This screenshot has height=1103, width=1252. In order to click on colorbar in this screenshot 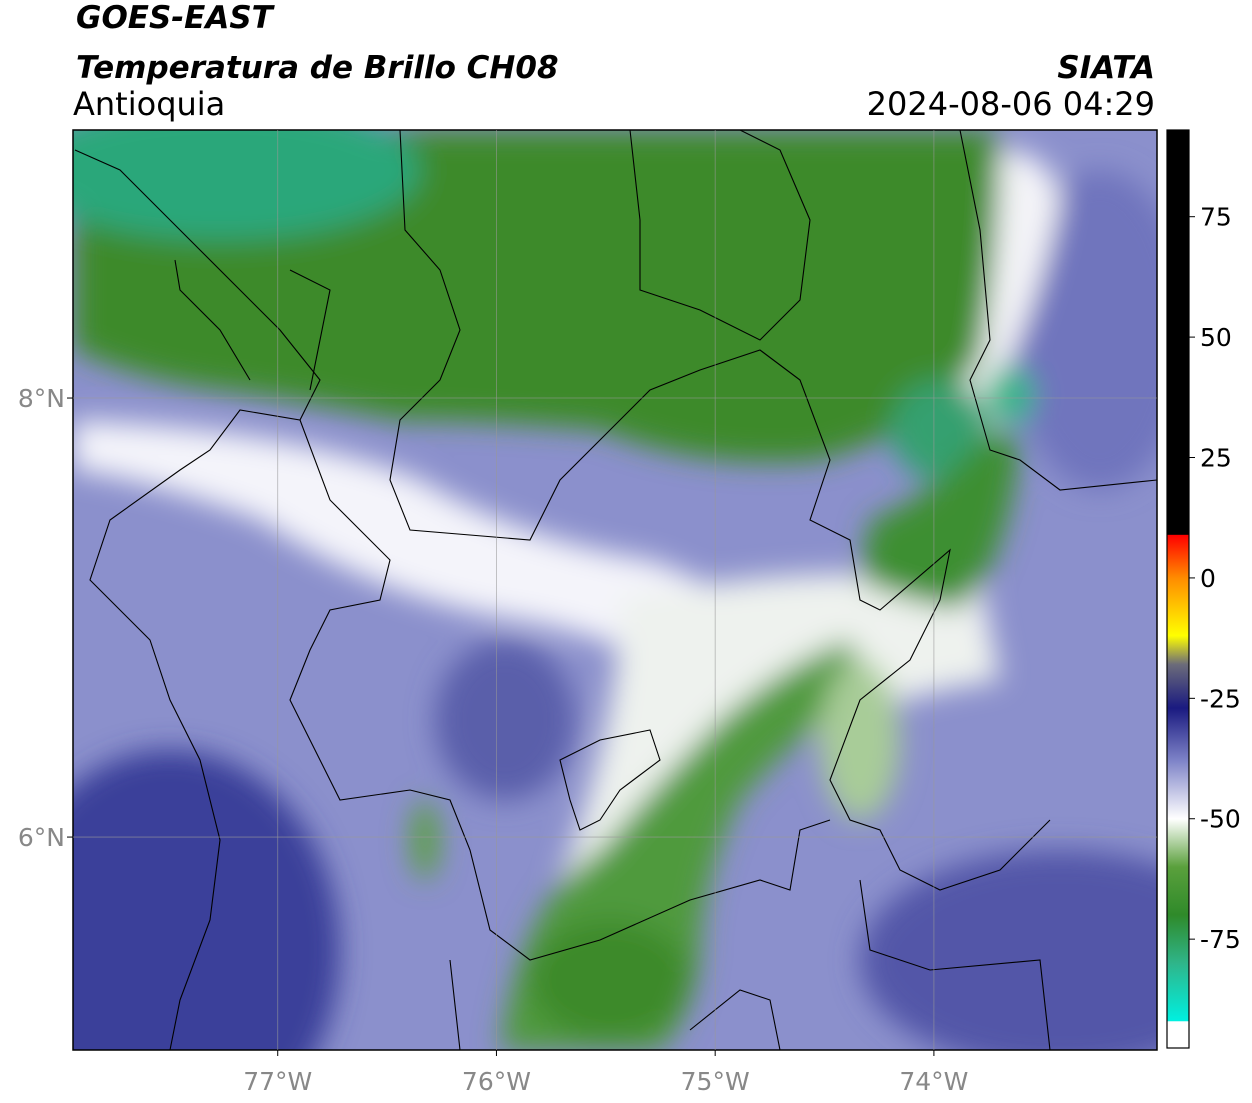, I will do `click(1178, 589)`.